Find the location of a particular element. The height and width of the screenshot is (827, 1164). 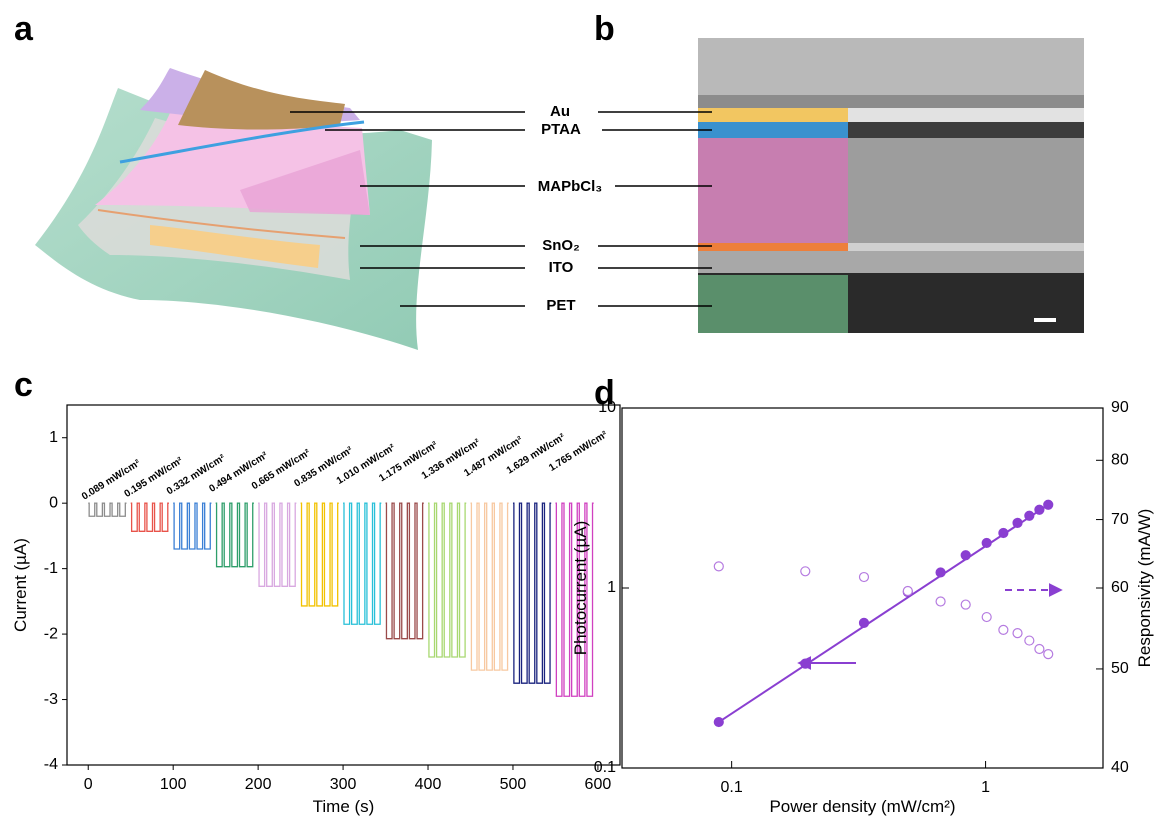

x-tick-label: 0.1 is located at coordinates (732, 787).